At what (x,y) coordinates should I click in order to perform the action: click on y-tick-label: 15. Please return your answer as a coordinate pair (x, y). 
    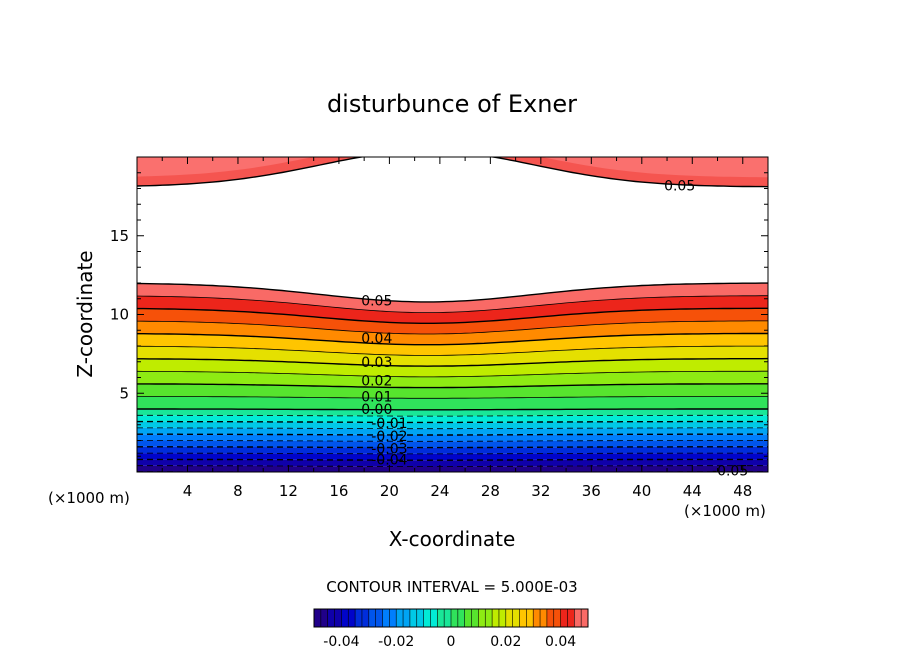
    Looking at the image, I should click on (119, 236).